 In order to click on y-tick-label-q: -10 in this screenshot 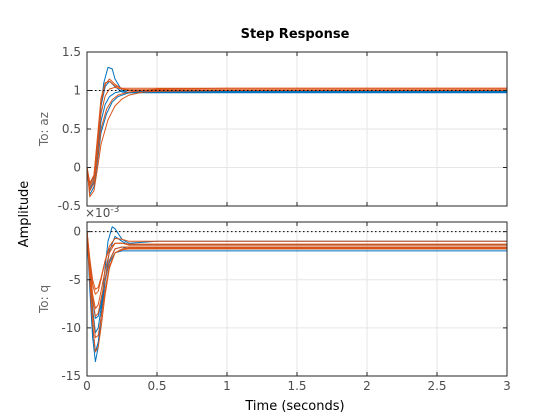, I will do `click(71, 328)`.